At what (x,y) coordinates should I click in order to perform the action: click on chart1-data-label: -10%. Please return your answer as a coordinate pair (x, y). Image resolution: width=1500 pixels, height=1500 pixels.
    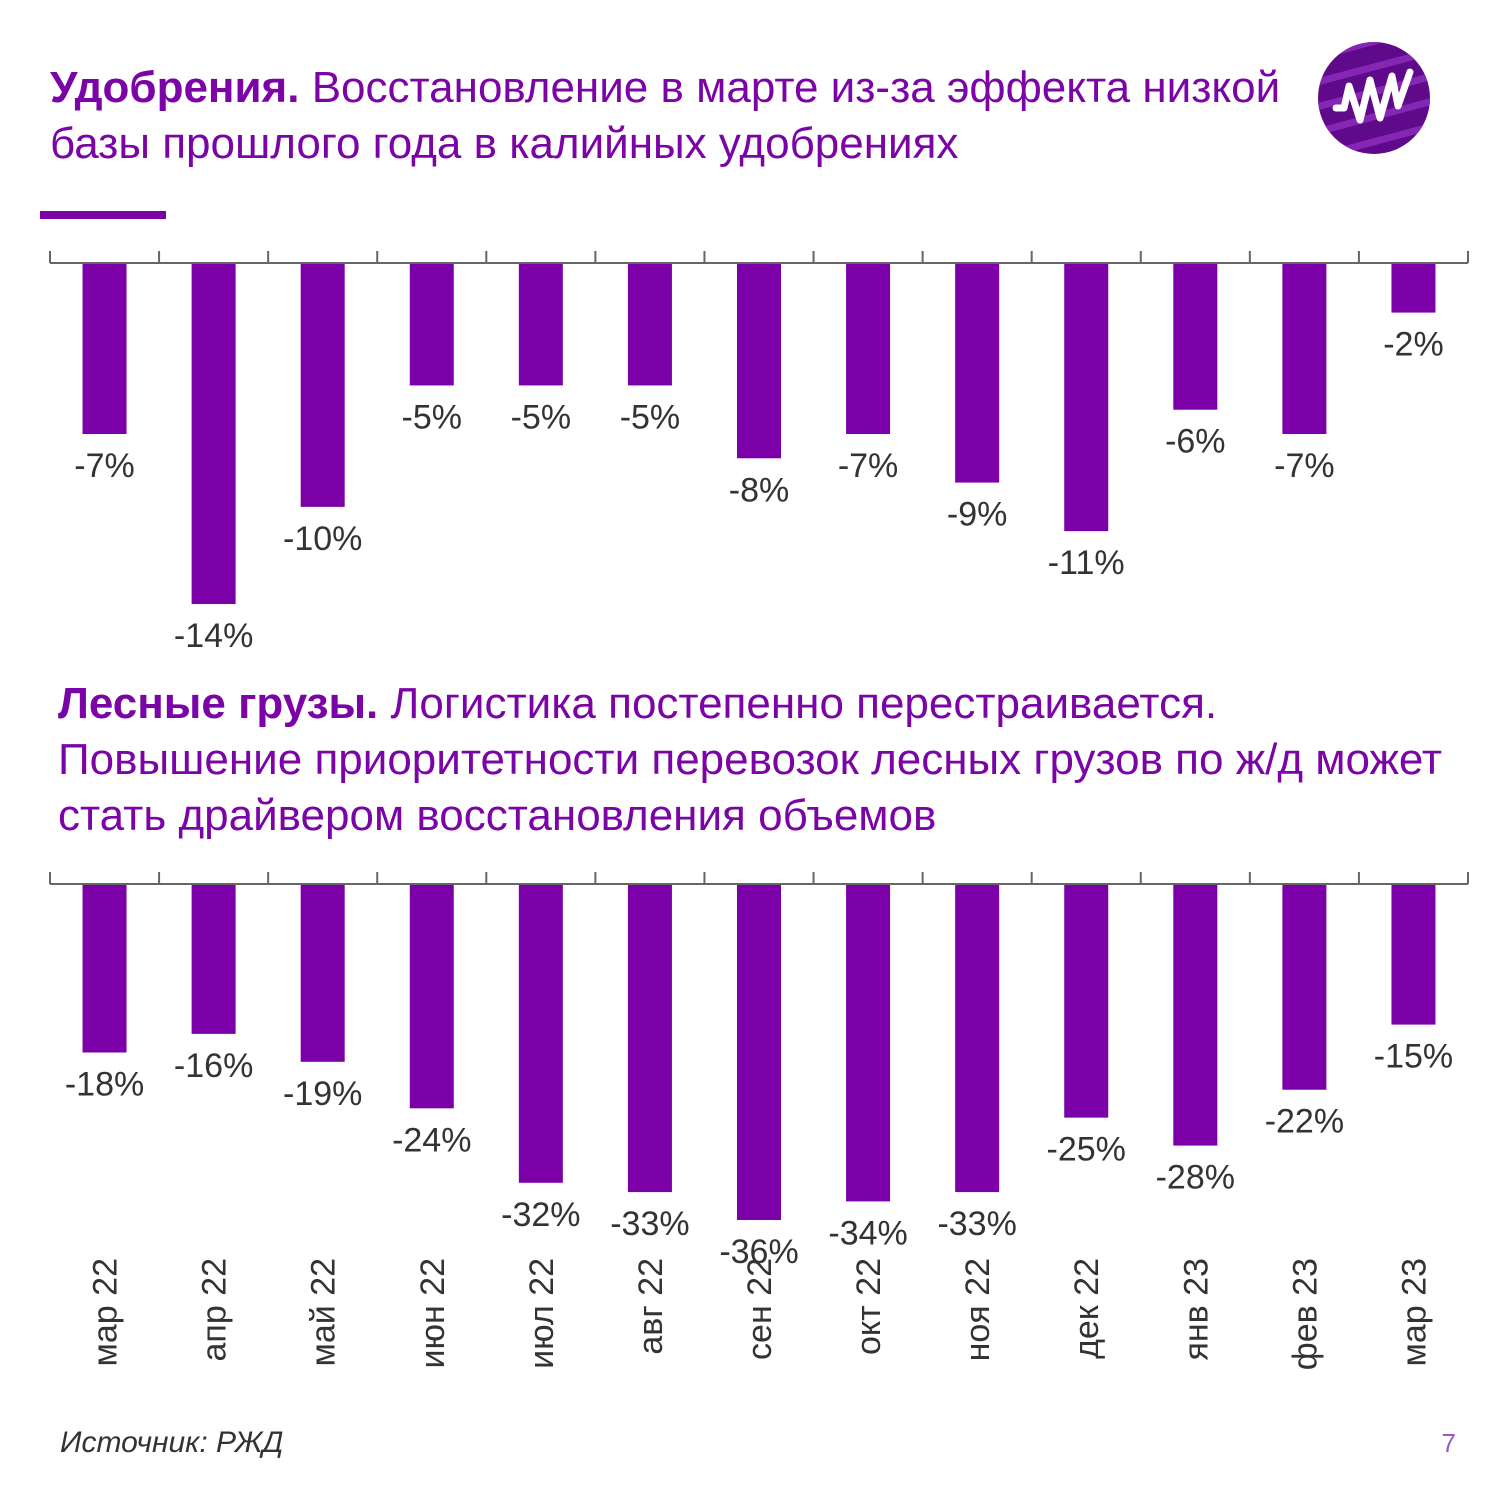
    Looking at the image, I should click on (322, 539).